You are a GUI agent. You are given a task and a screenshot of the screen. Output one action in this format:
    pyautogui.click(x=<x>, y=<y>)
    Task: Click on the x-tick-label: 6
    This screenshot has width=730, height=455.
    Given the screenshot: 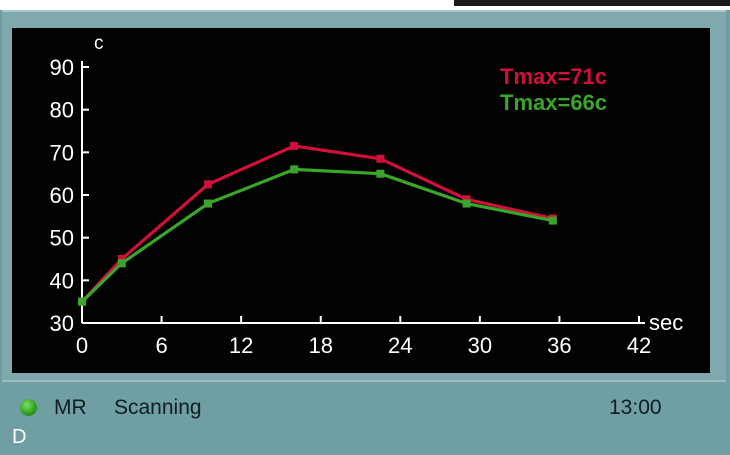 What is the action you would take?
    pyautogui.click(x=161, y=345)
    